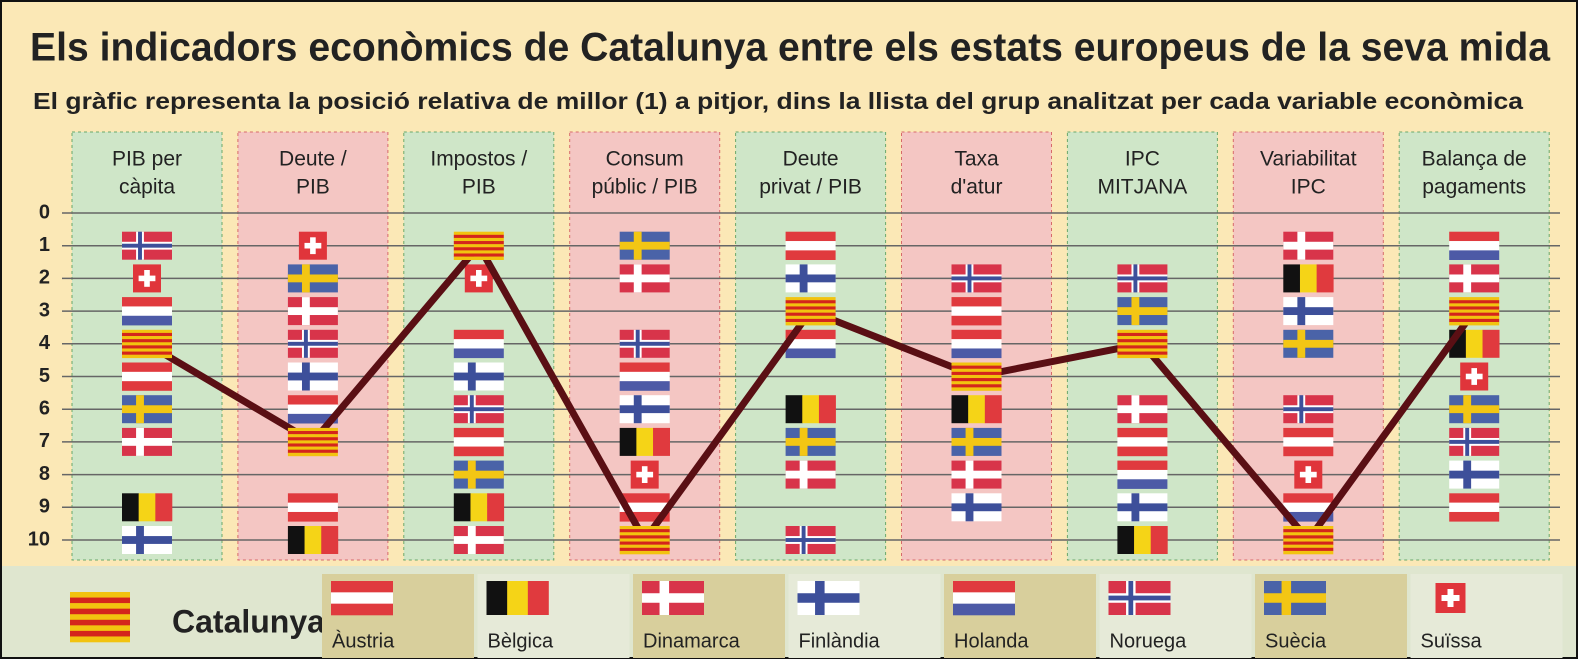 The image size is (1578, 659). I want to click on column-header: MITJANA, so click(1142, 187).